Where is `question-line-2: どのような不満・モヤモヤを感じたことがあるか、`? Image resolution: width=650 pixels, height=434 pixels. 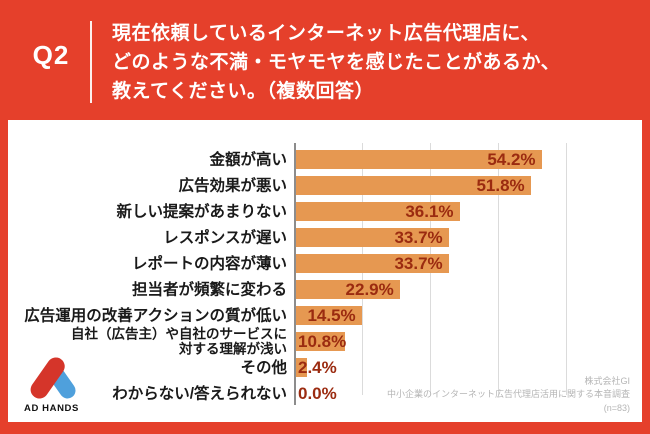 question-line-2: どのような不満・モヤモヤを感じたことがあるか、 is located at coordinates (336, 62).